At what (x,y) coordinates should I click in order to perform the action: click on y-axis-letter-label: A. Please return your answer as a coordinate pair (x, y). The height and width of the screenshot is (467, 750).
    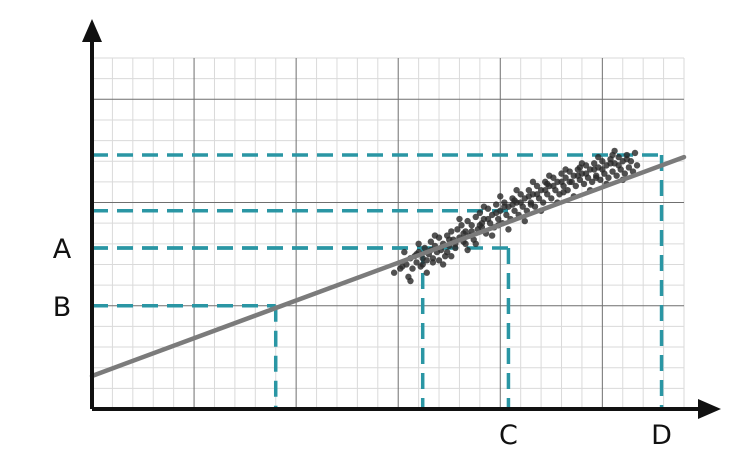
    Looking at the image, I should click on (62, 249).